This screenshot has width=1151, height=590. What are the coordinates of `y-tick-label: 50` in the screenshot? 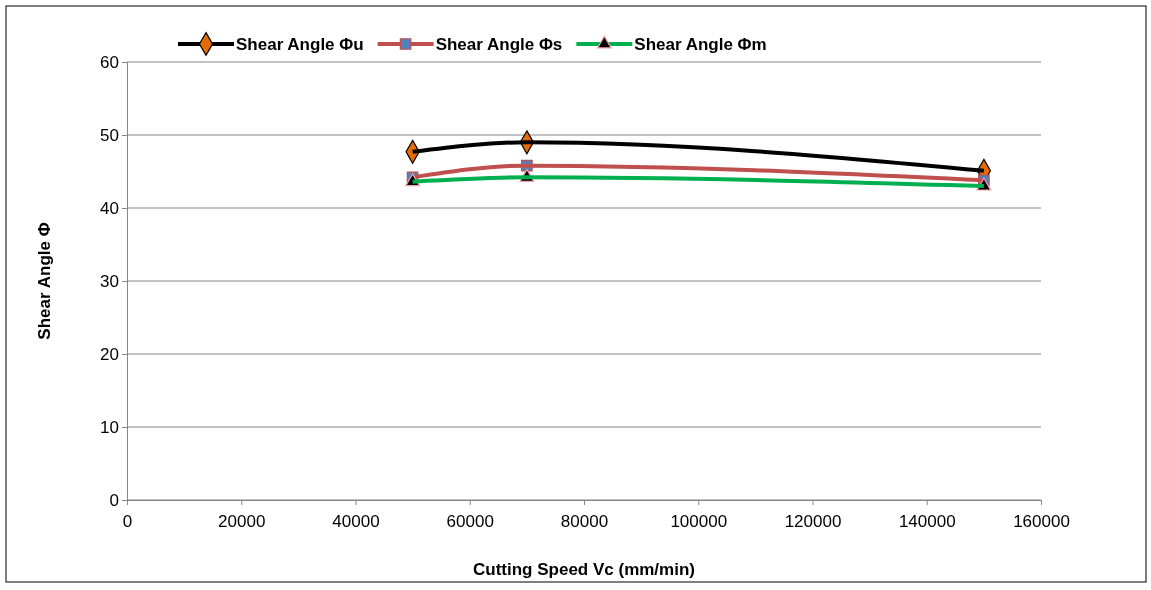 It's located at (109, 135).